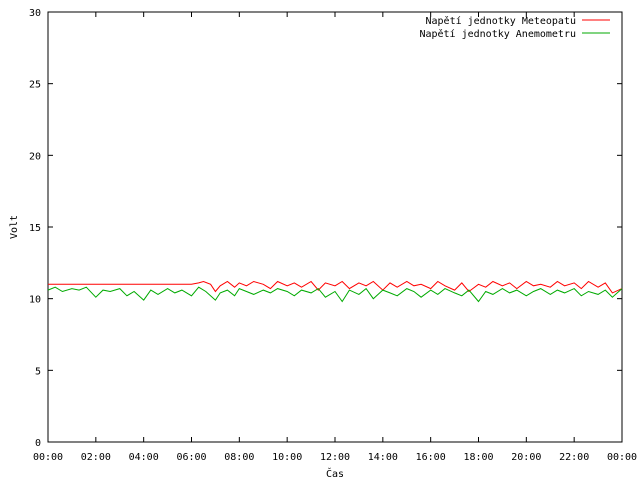 This screenshot has height=480, width=640. I want to click on x-tick-label: 16:00, so click(431, 457).